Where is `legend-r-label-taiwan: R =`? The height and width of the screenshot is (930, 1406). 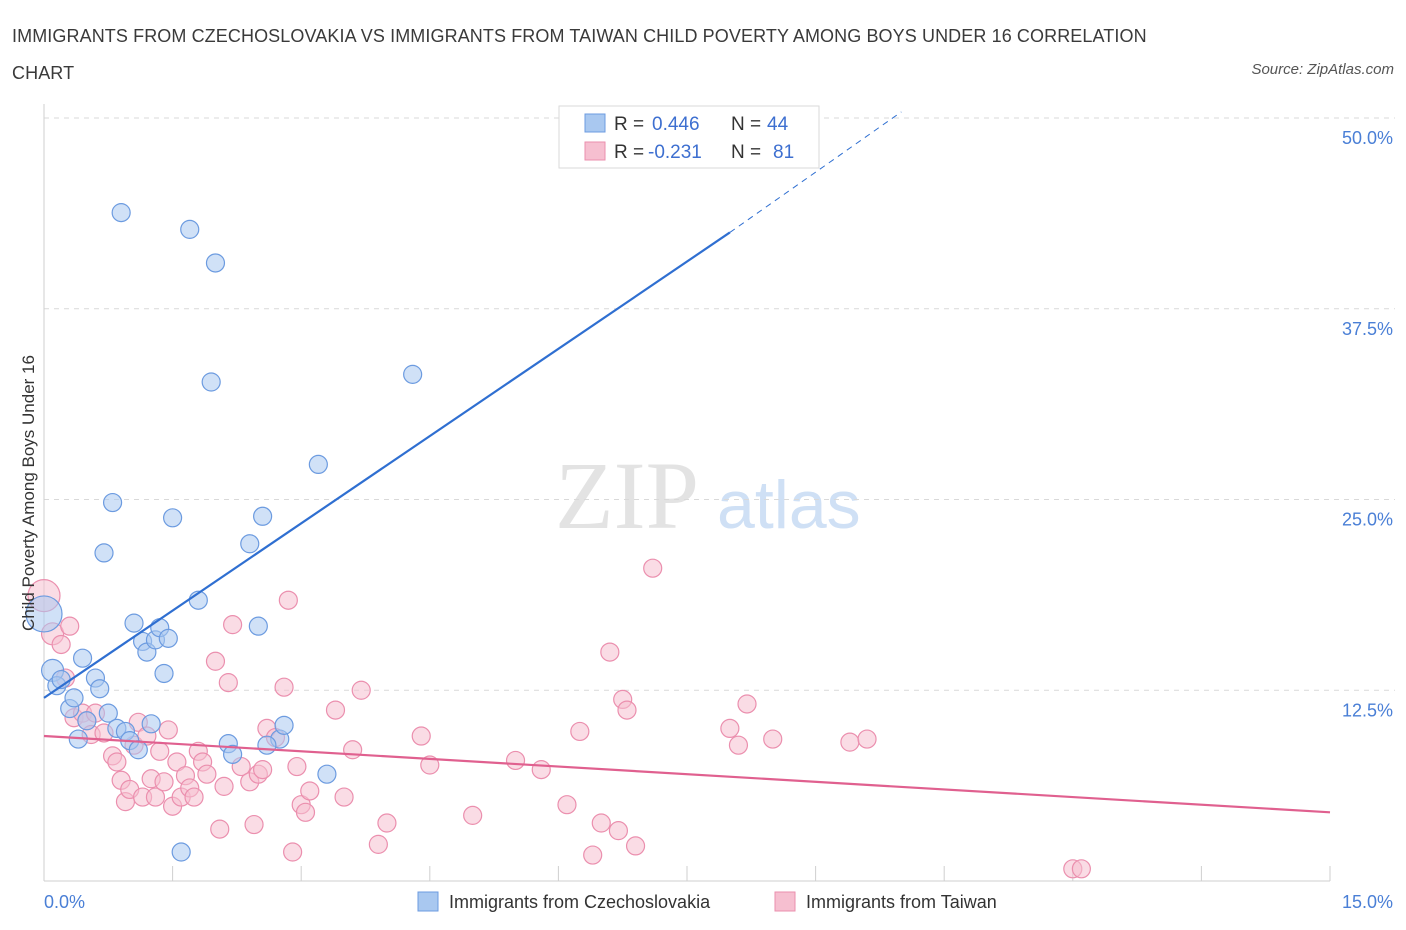 legend-r-label-taiwan: R = is located at coordinates (629, 152).